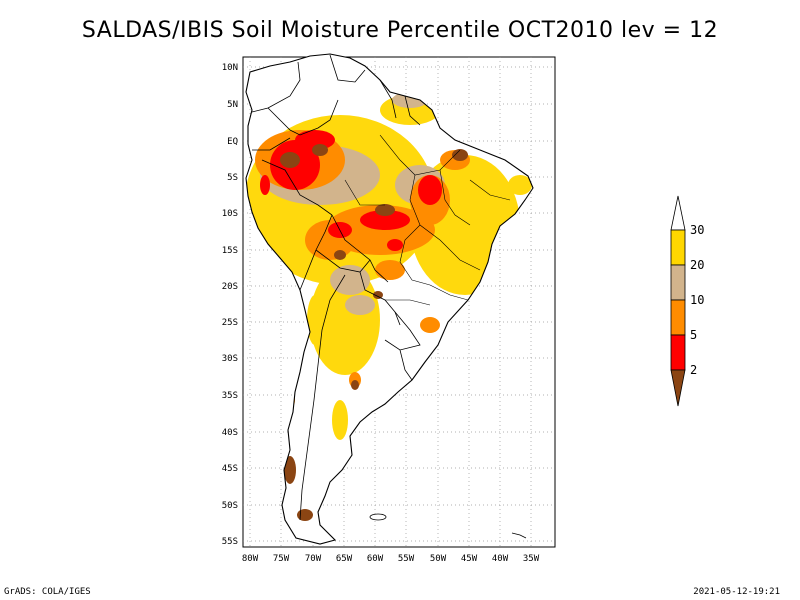 The image size is (800, 600). What do you see at coordinates (232, 142) in the screenshot?
I see `lat-label: EQ` at bounding box center [232, 142].